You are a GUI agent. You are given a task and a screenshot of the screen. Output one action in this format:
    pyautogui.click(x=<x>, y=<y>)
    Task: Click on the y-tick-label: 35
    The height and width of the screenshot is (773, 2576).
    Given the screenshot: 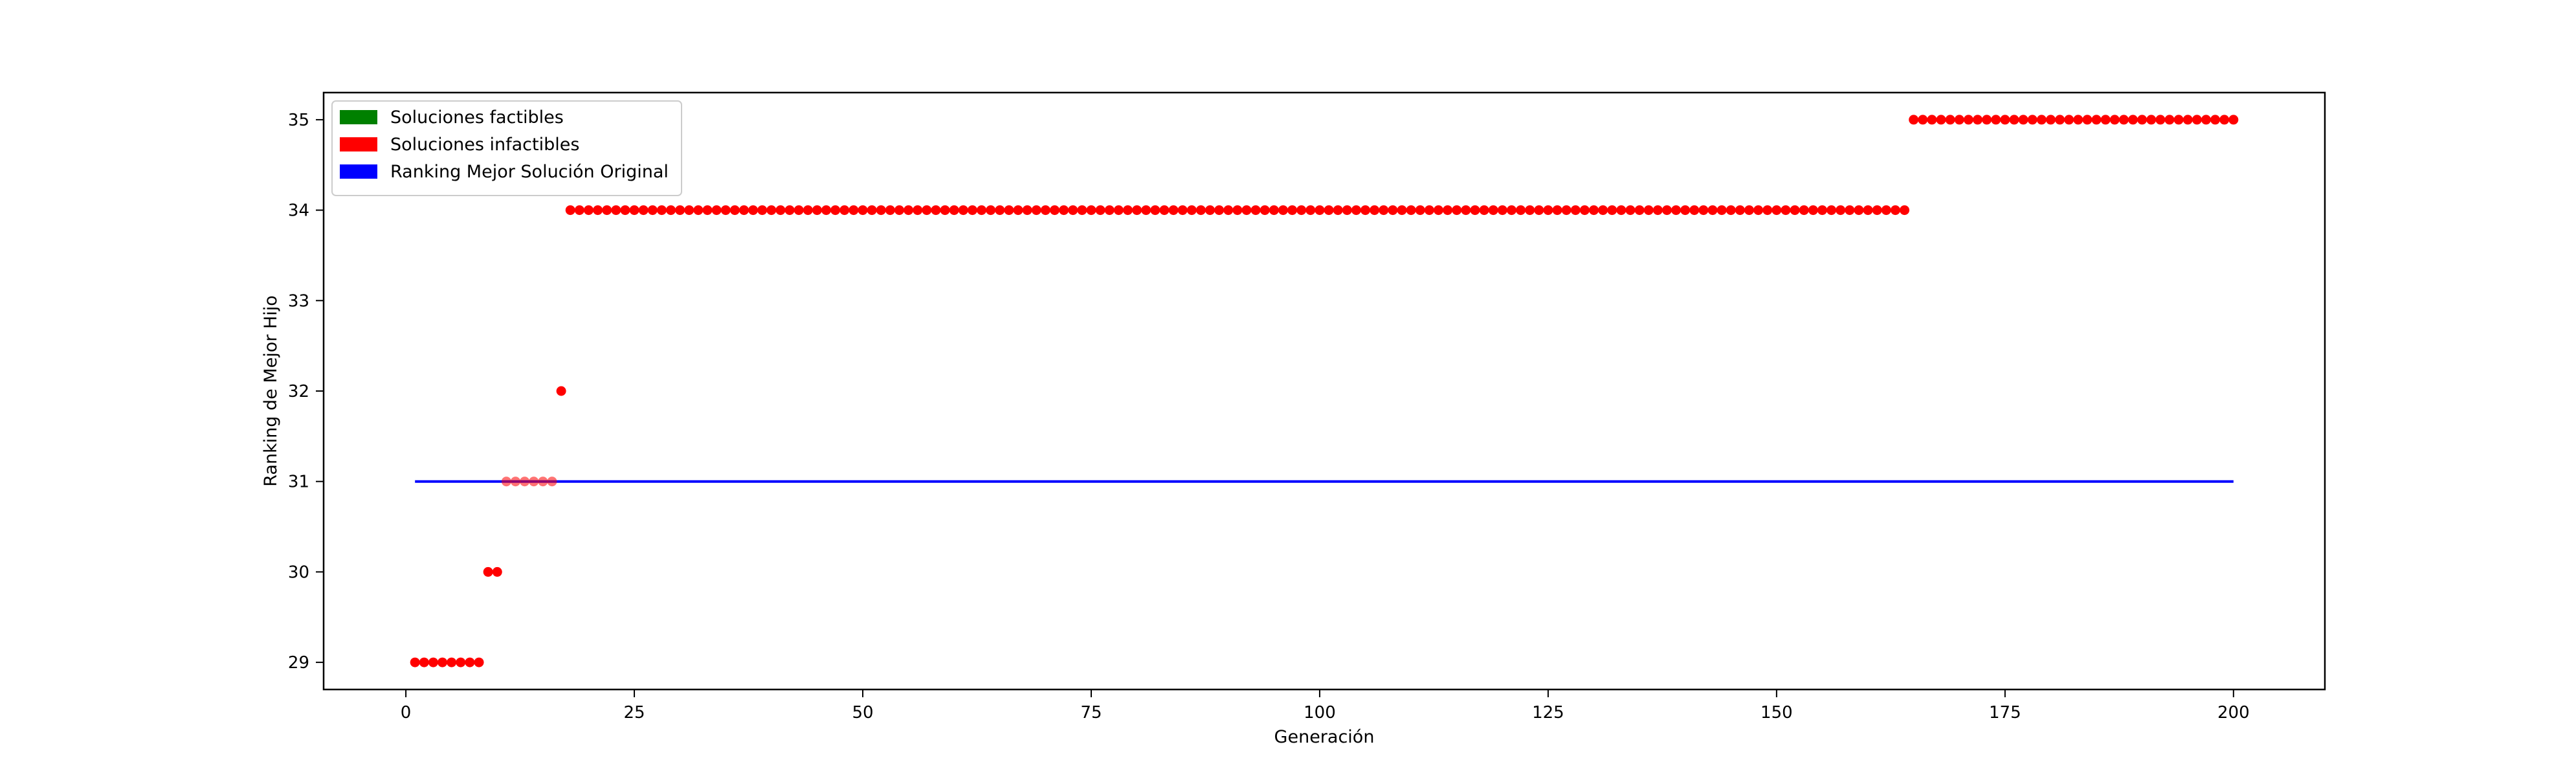 What is the action you would take?
    pyautogui.click(x=298, y=120)
    